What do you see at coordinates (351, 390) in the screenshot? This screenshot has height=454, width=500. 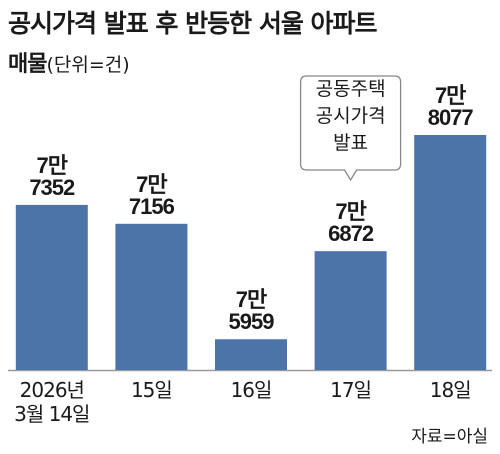 I see `x-tick-label: 17일` at bounding box center [351, 390].